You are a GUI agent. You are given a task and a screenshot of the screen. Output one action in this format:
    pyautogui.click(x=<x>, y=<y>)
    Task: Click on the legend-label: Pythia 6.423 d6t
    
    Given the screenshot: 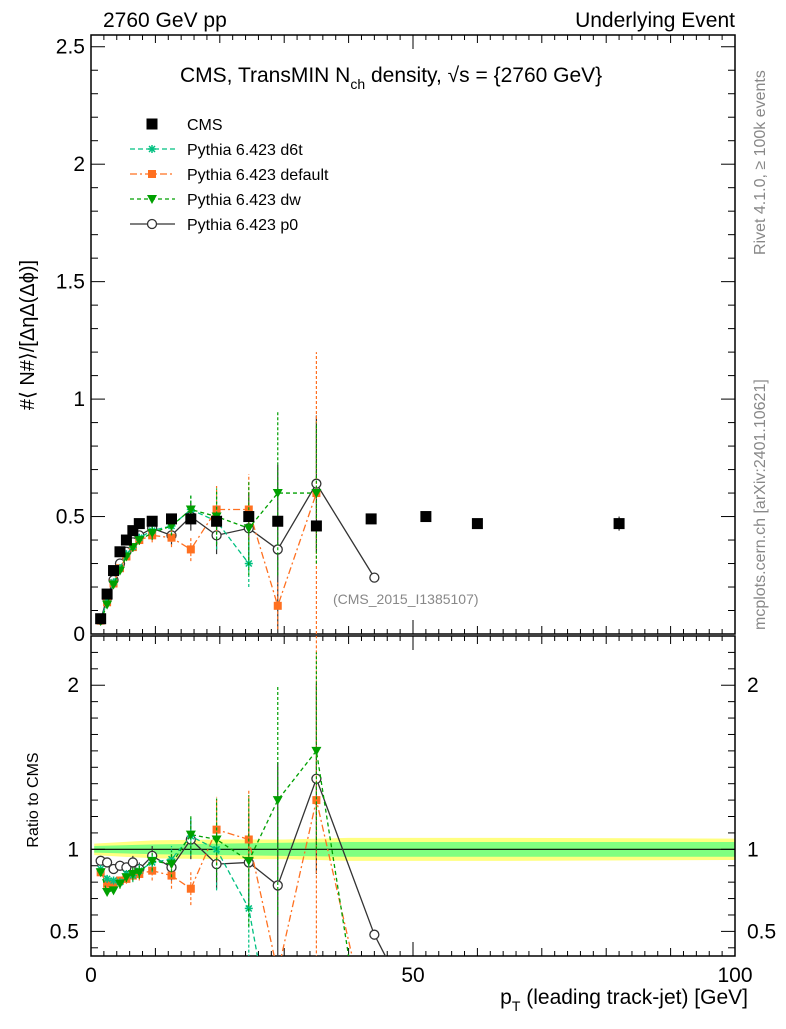 What is the action you would take?
    pyautogui.click(x=245, y=150)
    